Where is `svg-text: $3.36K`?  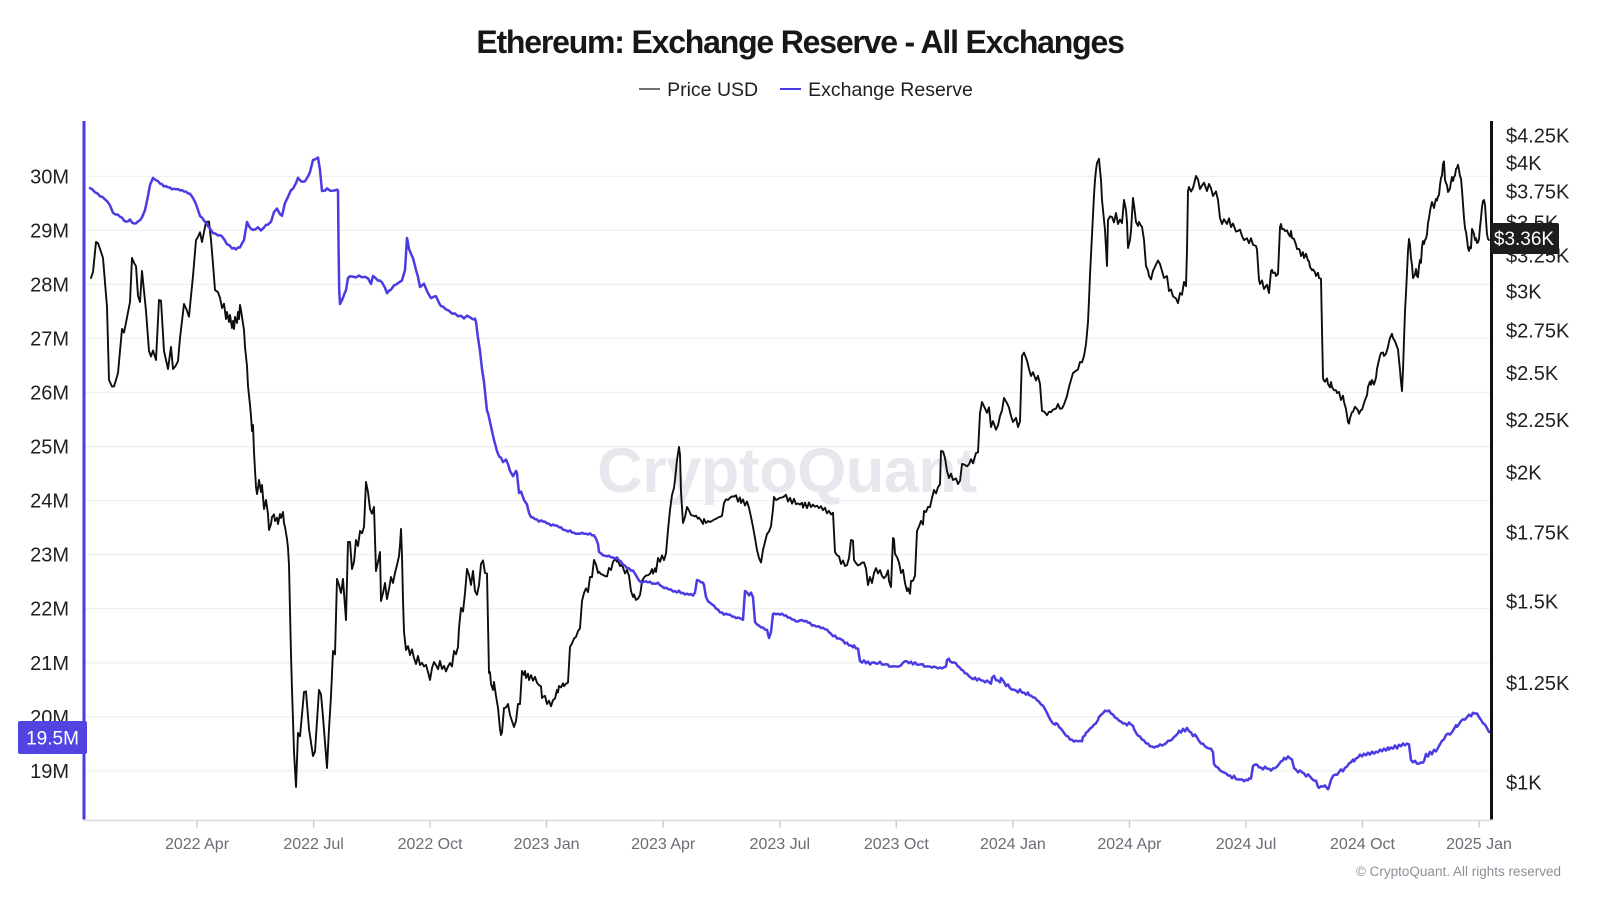 svg-text: $3.36K is located at coordinates (1524, 239).